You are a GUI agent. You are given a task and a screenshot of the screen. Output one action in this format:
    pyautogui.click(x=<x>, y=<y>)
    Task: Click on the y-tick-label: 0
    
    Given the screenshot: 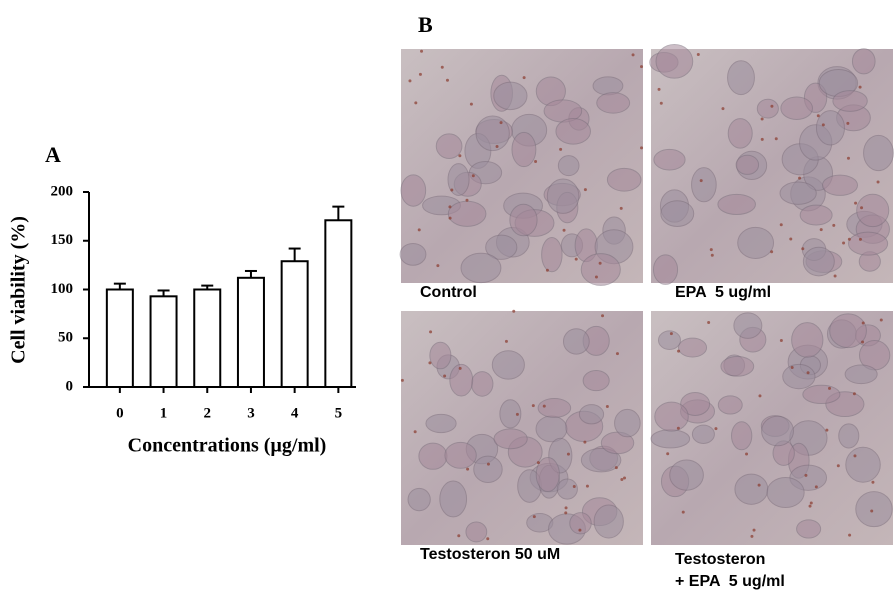 What is the action you would take?
    pyautogui.click(x=70, y=386)
    